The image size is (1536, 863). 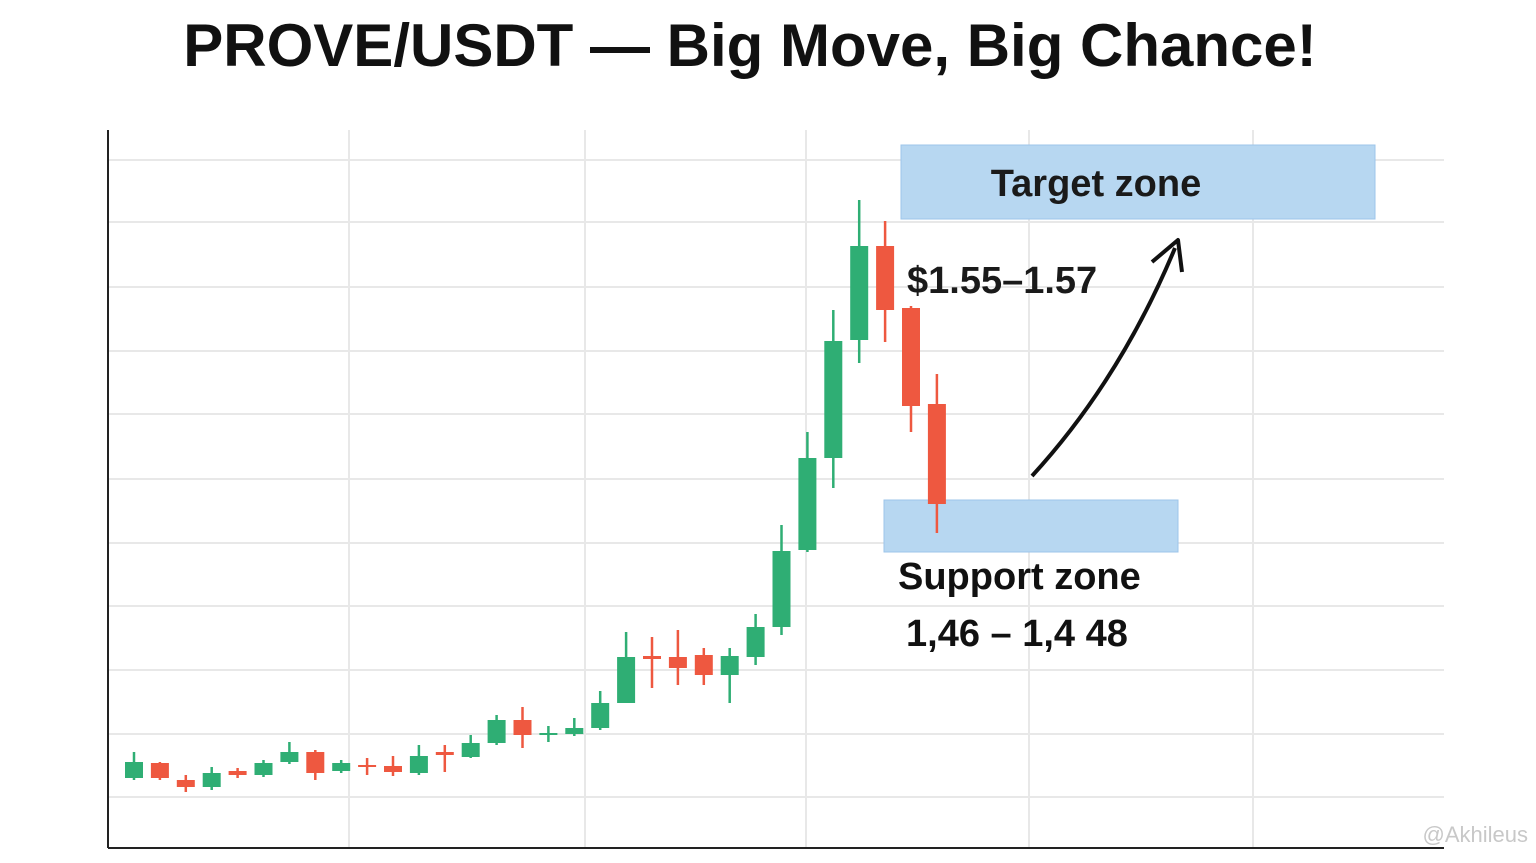 I want to click on arrow, so click(x=1103, y=362).